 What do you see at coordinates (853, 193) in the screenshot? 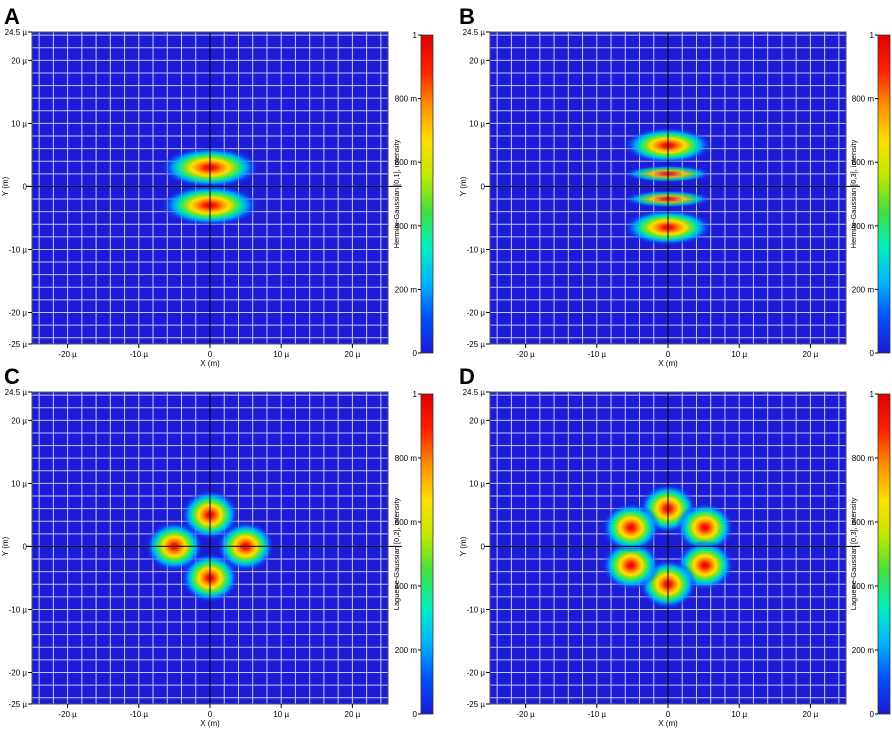
I see `colorbar-label: Hermite-Gaussian [0,3], intensity` at bounding box center [853, 193].